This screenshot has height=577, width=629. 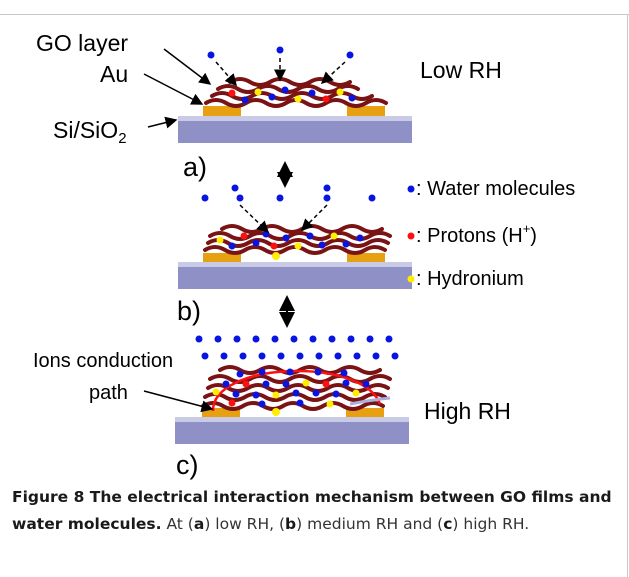 I want to click on ions-path-pointer, so click(x=178, y=401).